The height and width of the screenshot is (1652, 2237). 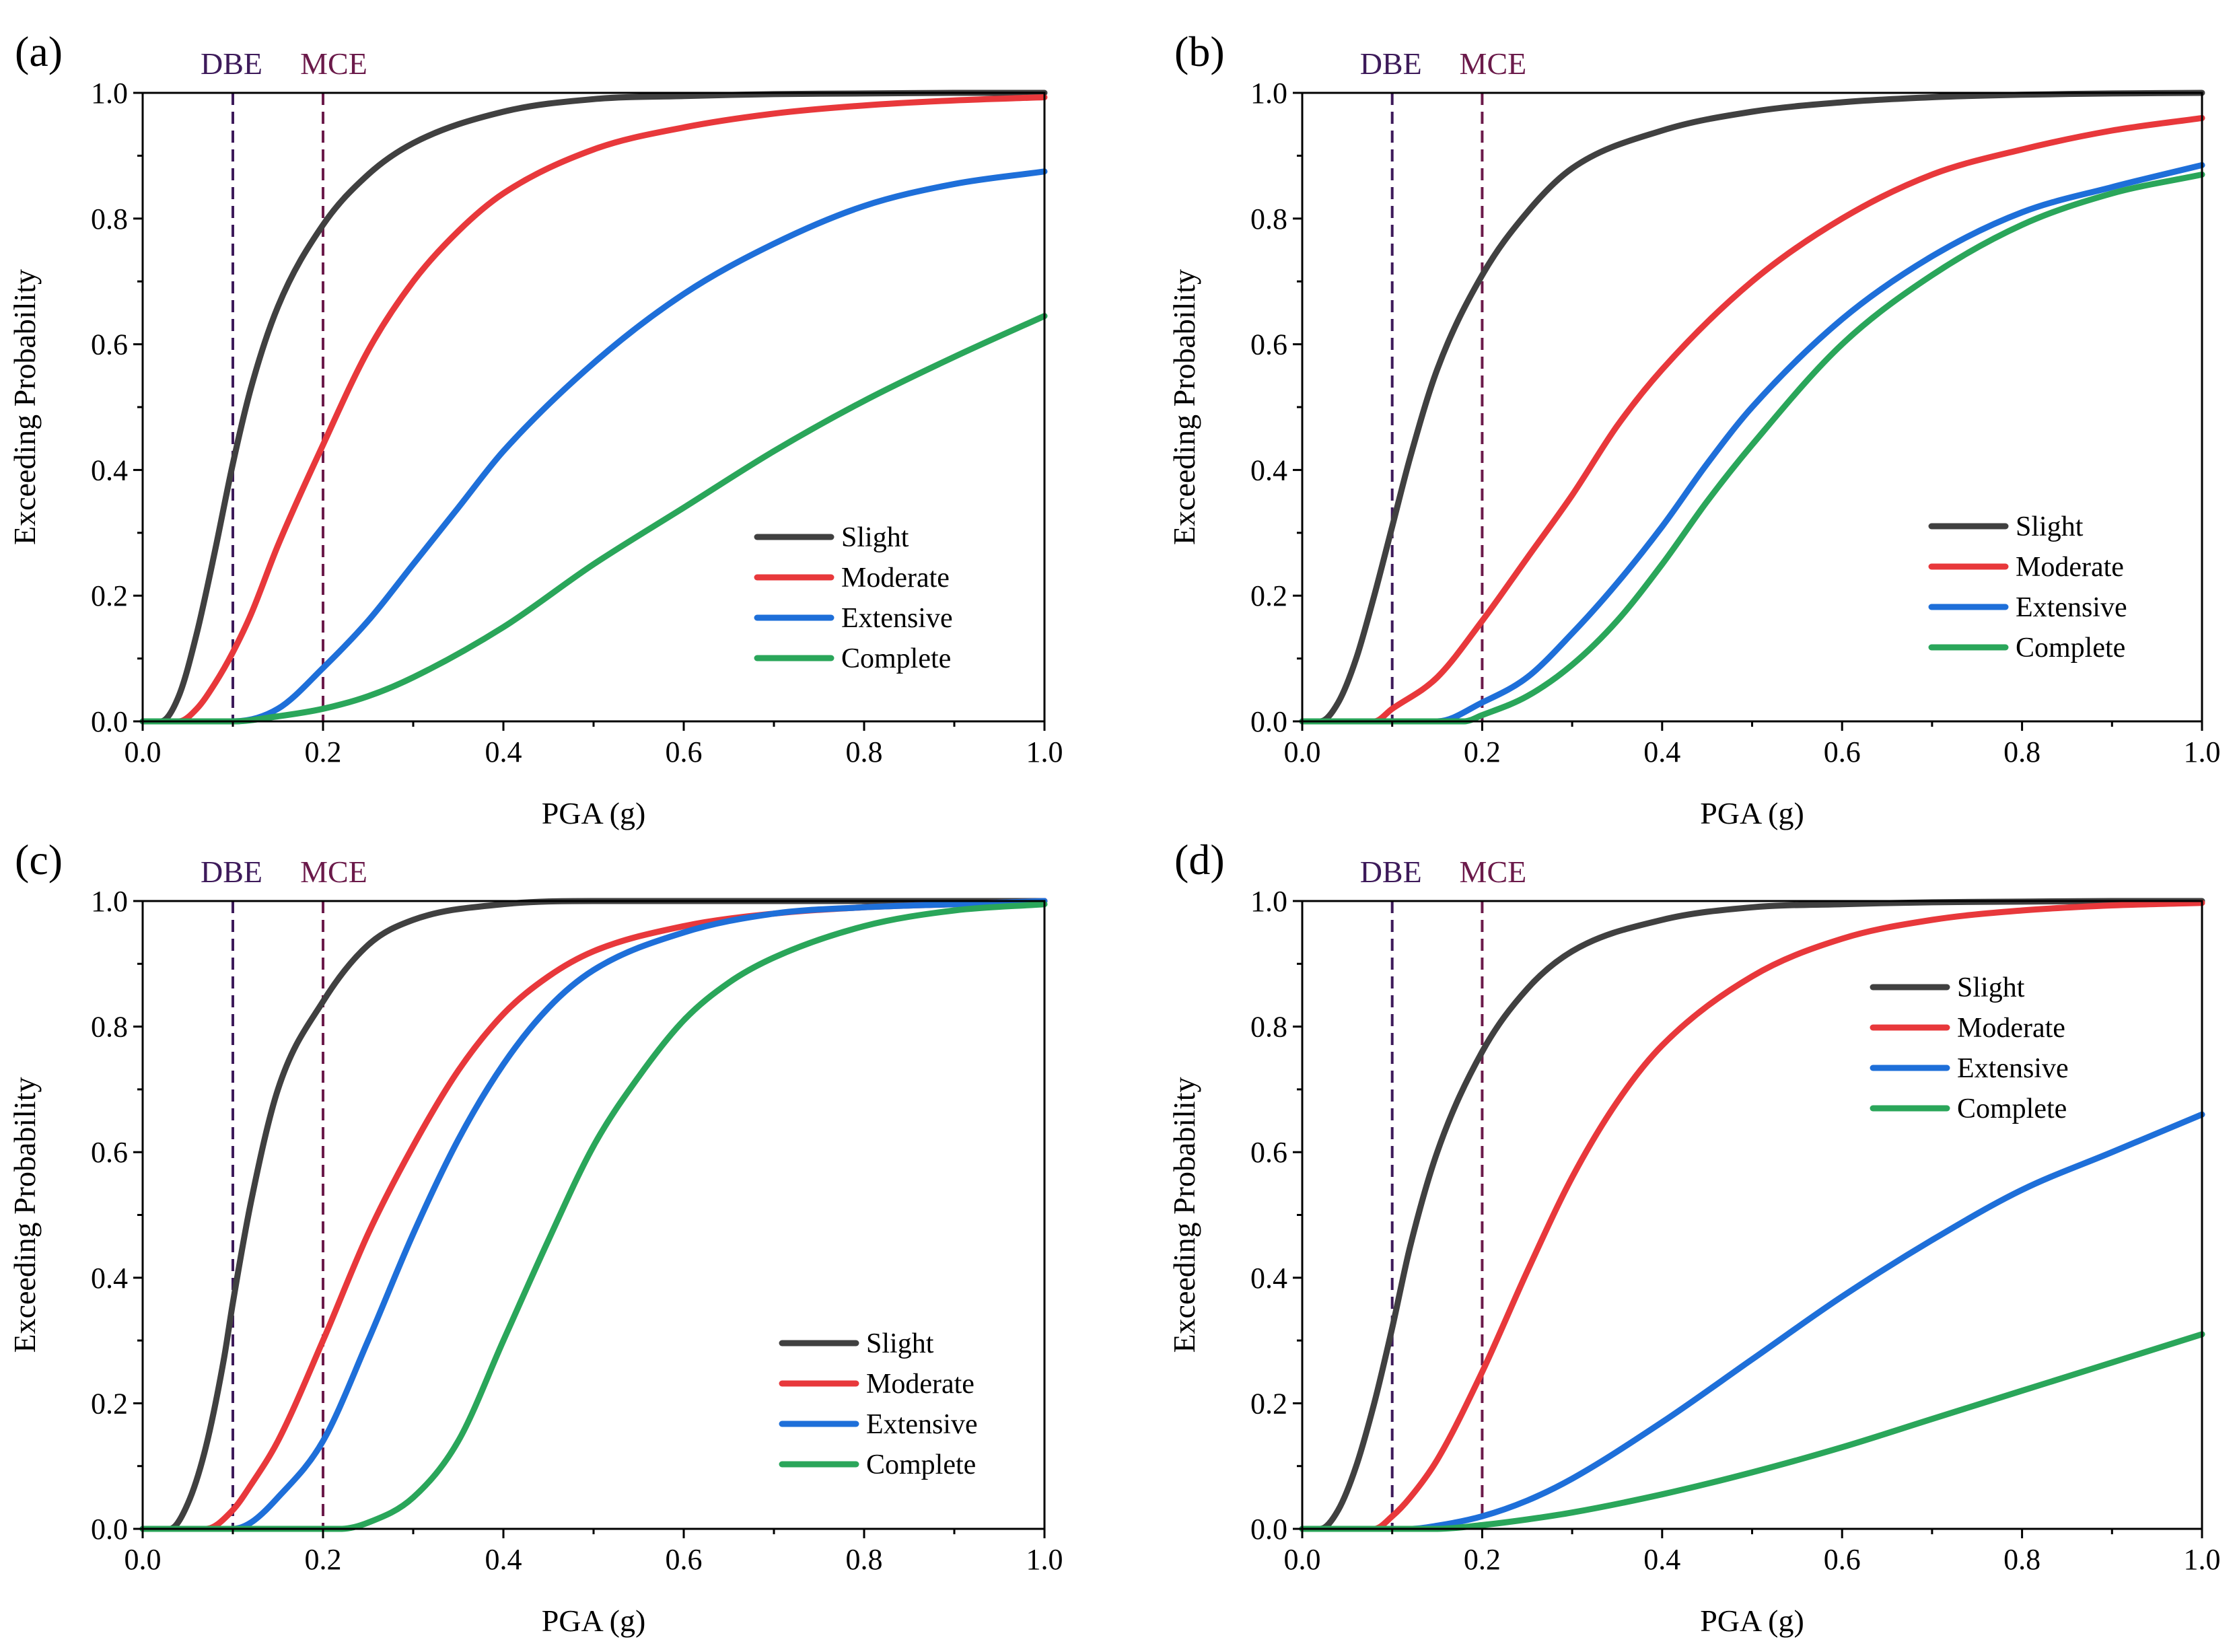 I want to click on panel-label: (c), so click(x=39, y=860).